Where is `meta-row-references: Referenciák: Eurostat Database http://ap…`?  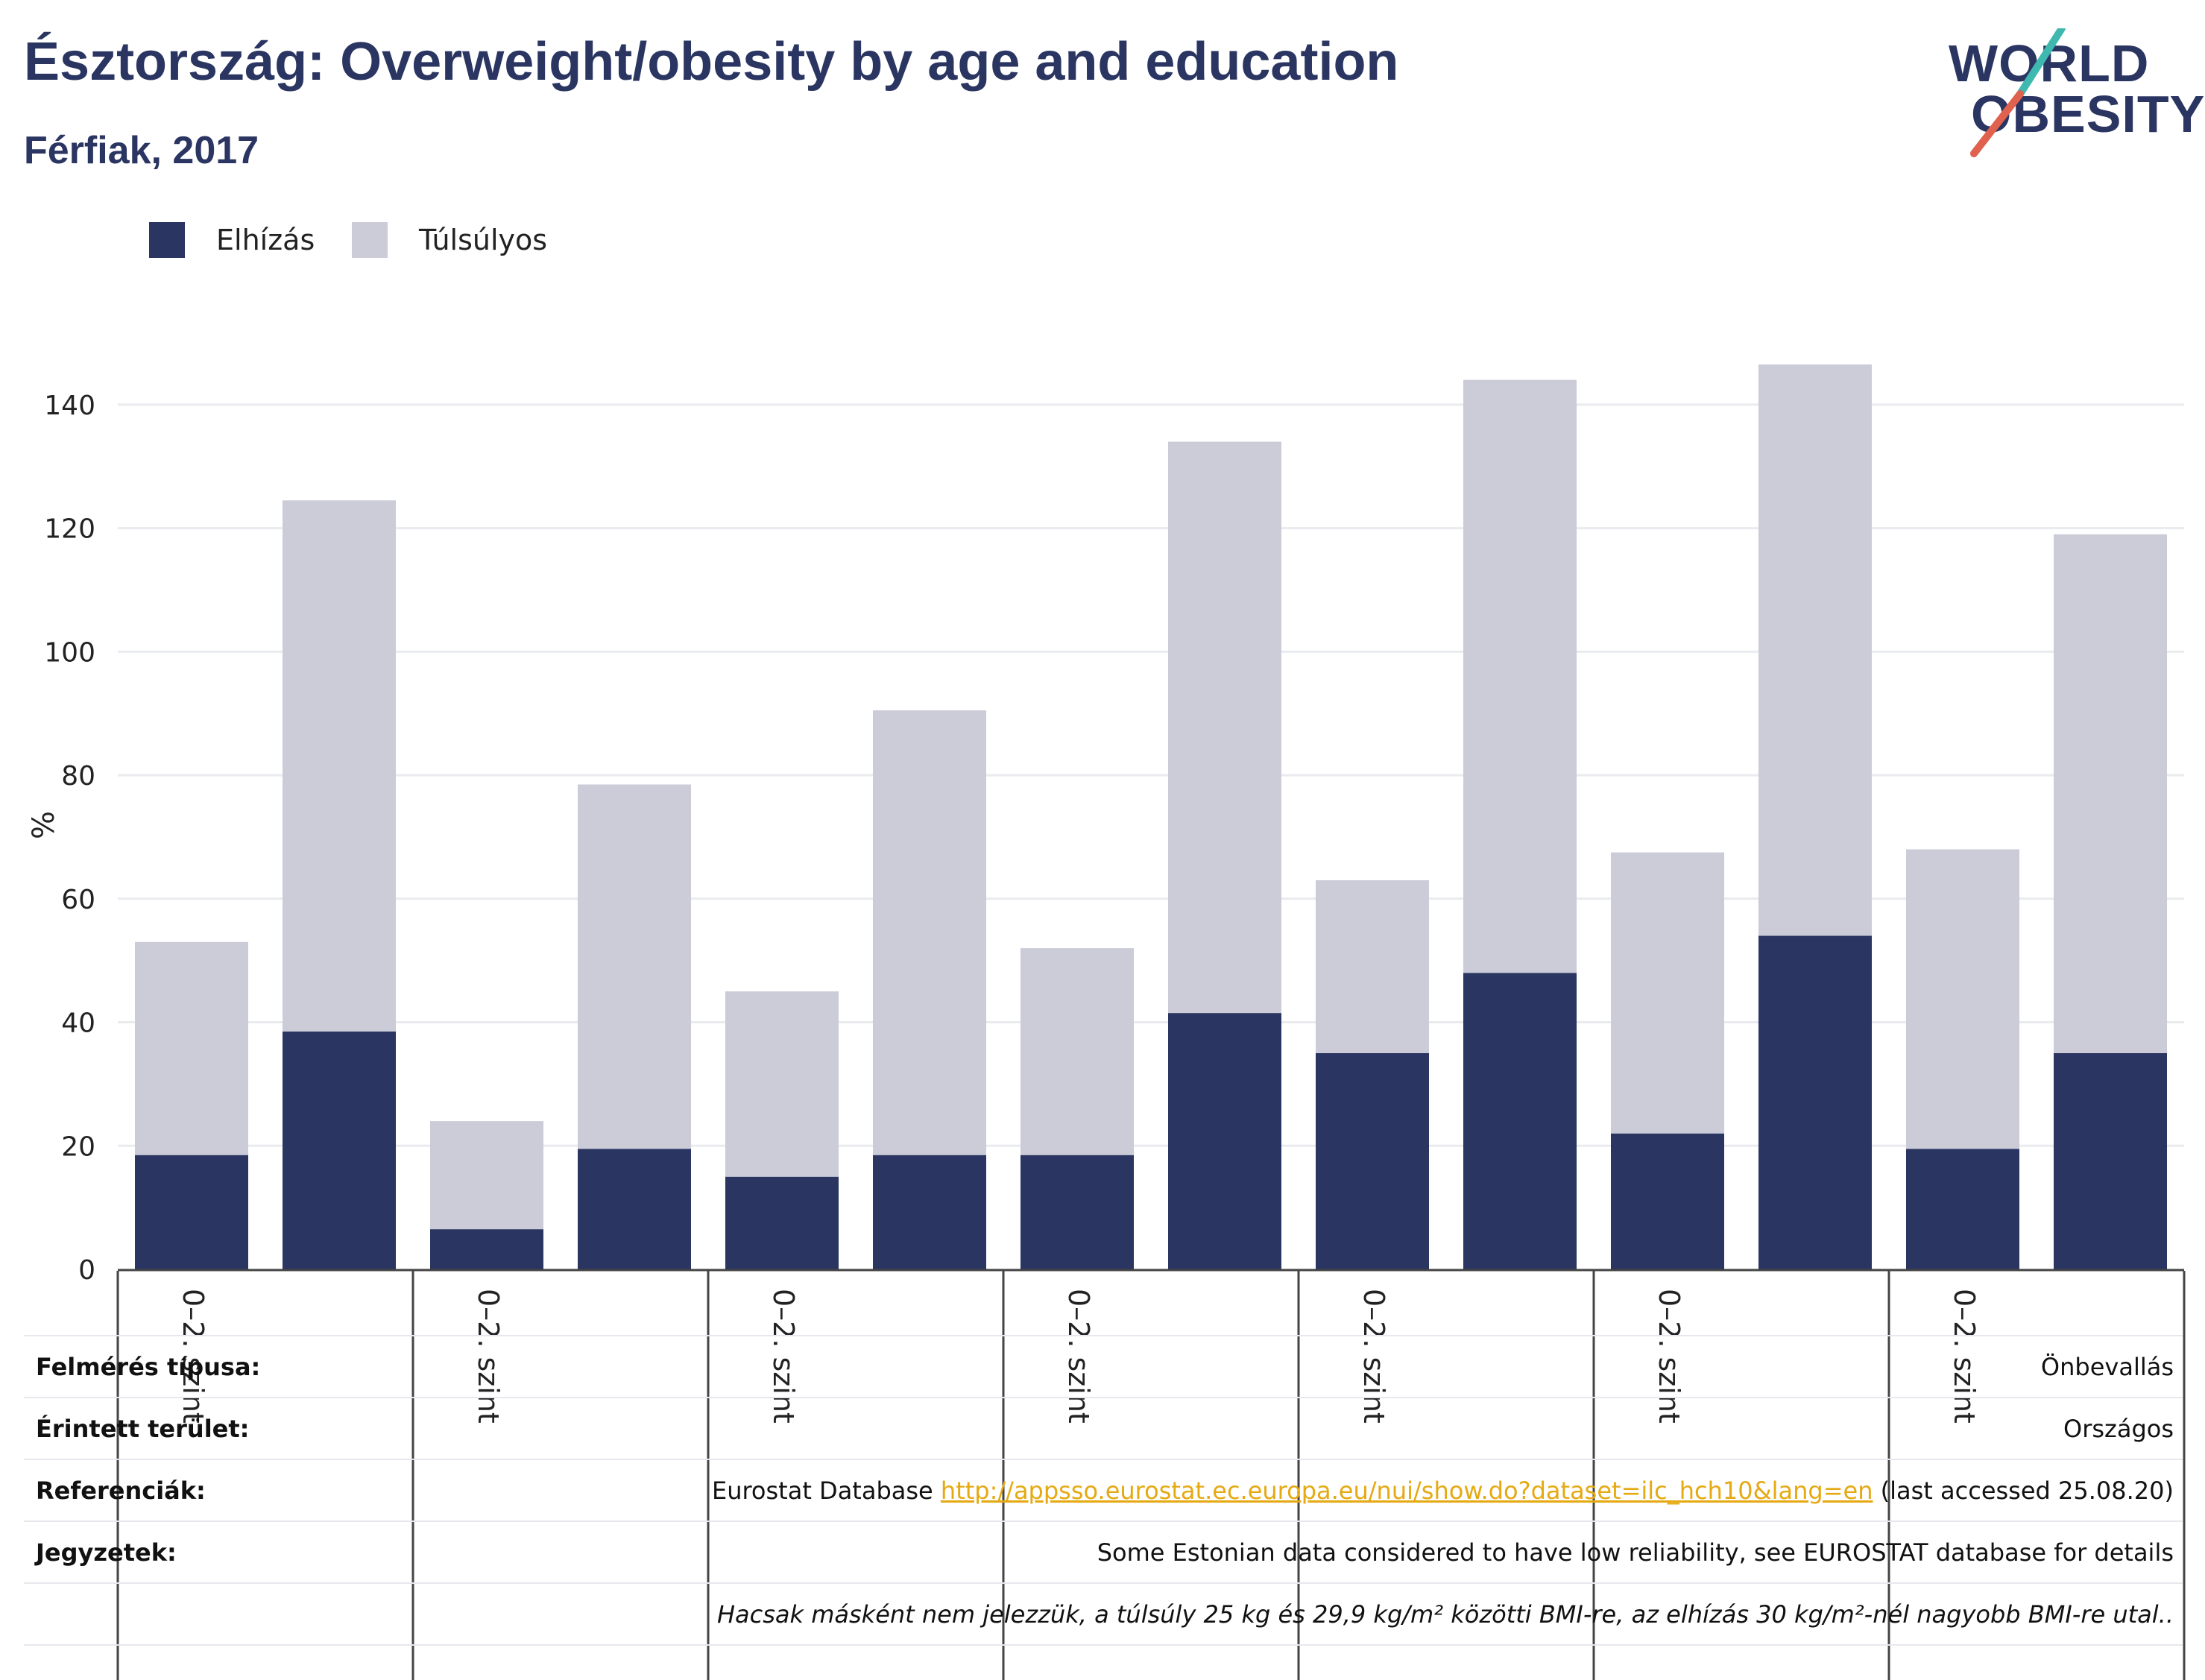 meta-row-references: Referenciák: Eurostat Database http://ap… is located at coordinates (1103, 1491).